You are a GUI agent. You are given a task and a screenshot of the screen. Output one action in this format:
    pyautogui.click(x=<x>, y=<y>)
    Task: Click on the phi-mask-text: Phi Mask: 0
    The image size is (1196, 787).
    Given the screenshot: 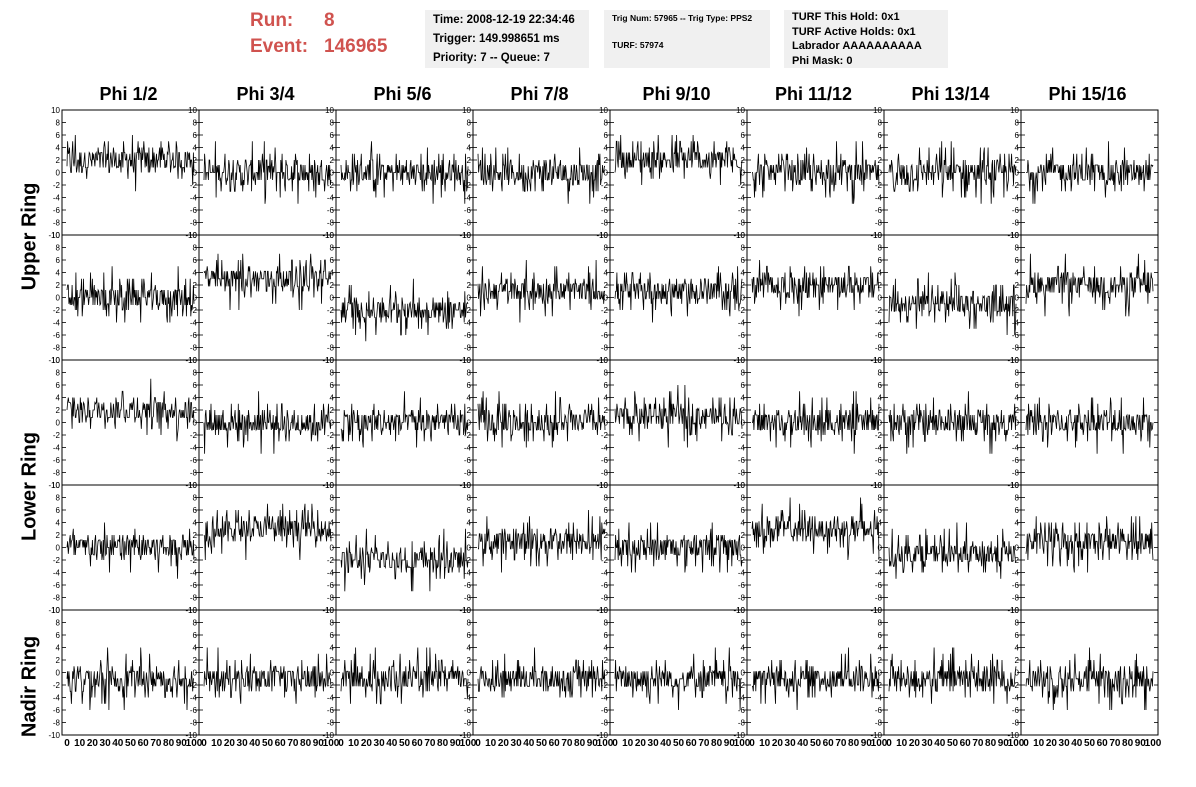 What is the action you would take?
    pyautogui.click(x=822, y=60)
    